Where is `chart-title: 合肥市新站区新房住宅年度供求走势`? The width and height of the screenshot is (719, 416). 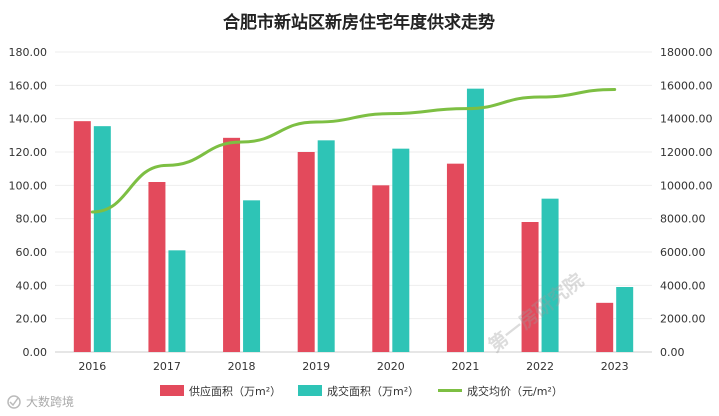
chart-title: 合肥市新站区新房住宅年度供求走势 is located at coordinates (359, 22).